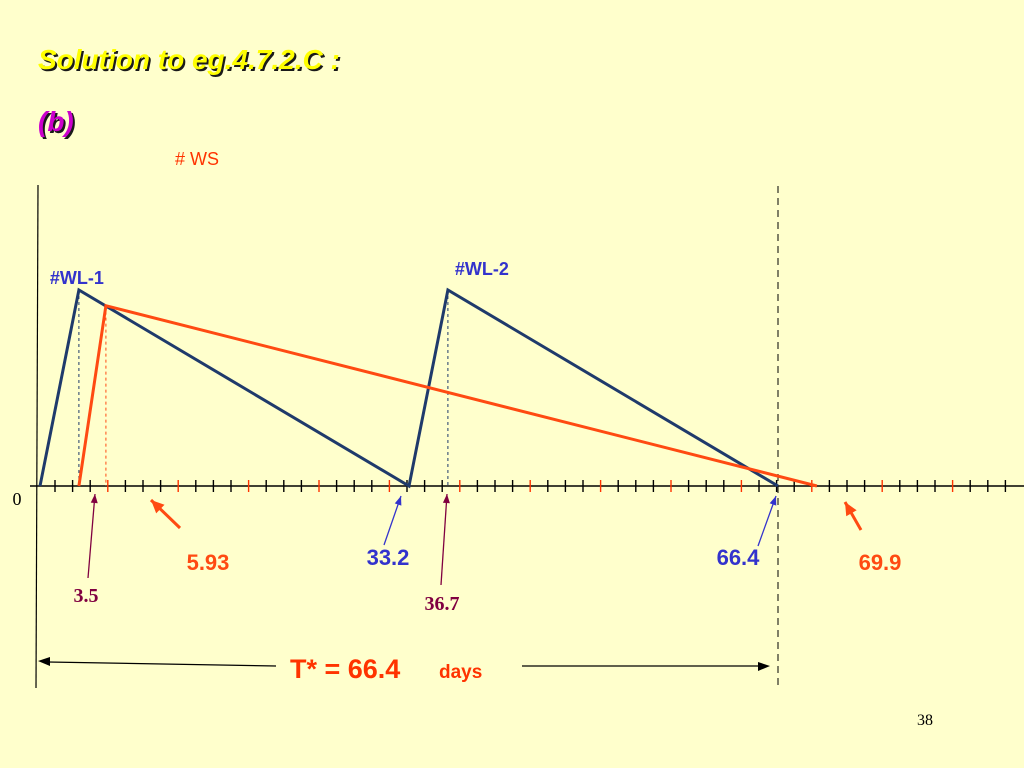 This screenshot has width=1024, height=768. I want to click on y-axis, so click(37, 436).